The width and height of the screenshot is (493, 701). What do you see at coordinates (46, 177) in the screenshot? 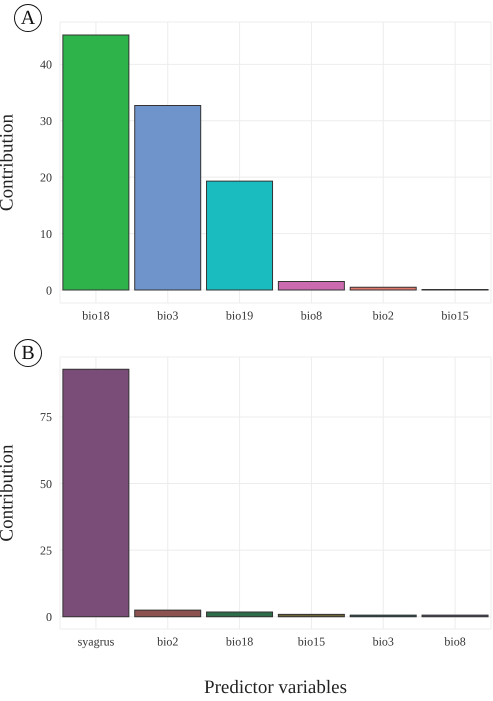
I see `y-tick-label: 20` at bounding box center [46, 177].